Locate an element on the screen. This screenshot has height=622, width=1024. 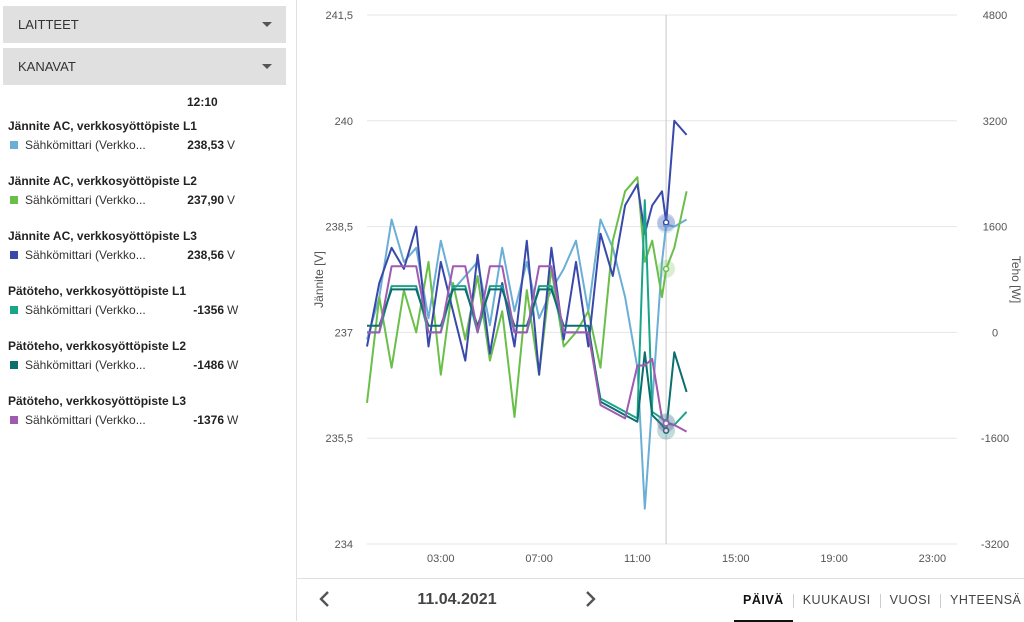
y-tick-label: 238,5 is located at coordinates (339, 228).